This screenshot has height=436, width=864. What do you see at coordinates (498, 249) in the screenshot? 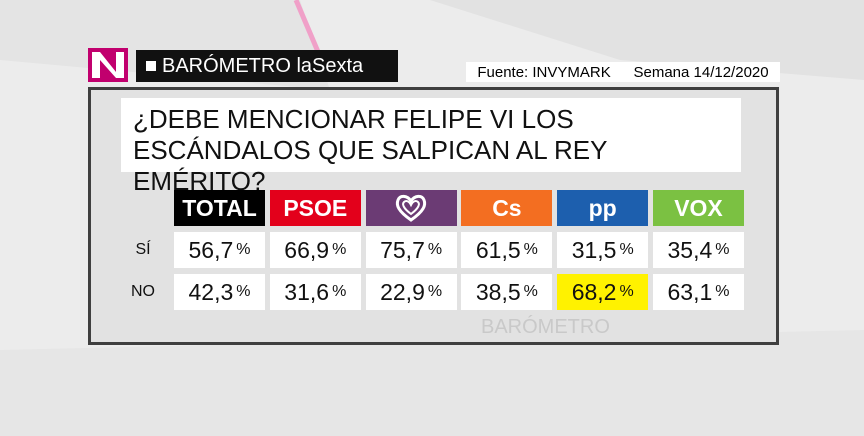
I see `value: 61,5` at bounding box center [498, 249].